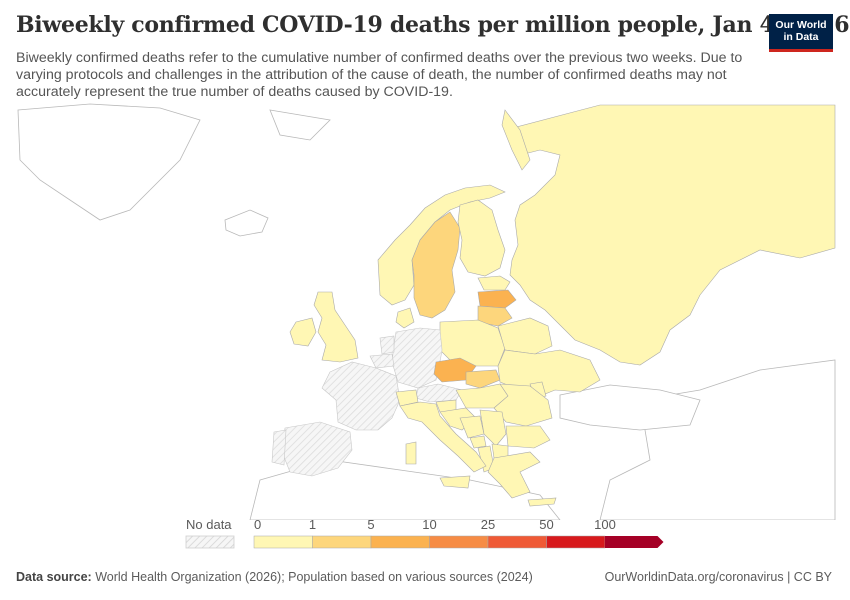 The width and height of the screenshot is (850, 600). What do you see at coordinates (514, 475) in the screenshot?
I see `greece` at bounding box center [514, 475].